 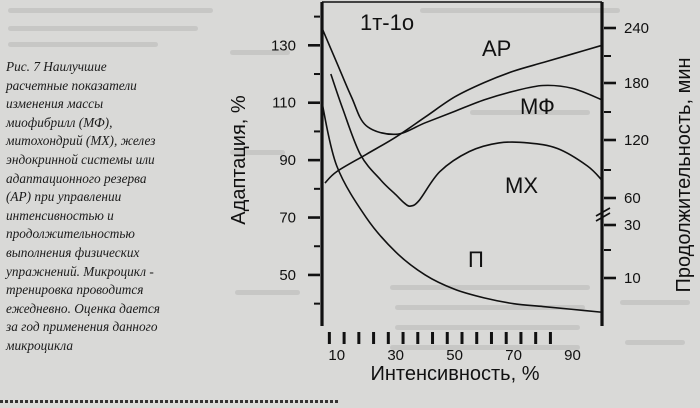 I want to click on y-axis-right-ticks: 10 30 60 120 180 240, so click(x=622, y=153).